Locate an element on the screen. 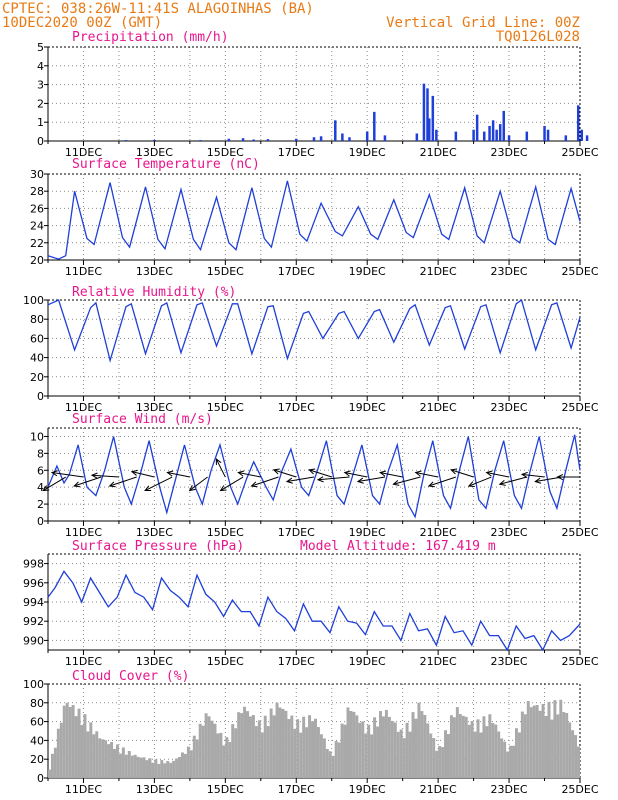 Image resolution: width=618 pixels, height=800 pixels. temperature-y-tick-label: 30 is located at coordinates (37, 174).